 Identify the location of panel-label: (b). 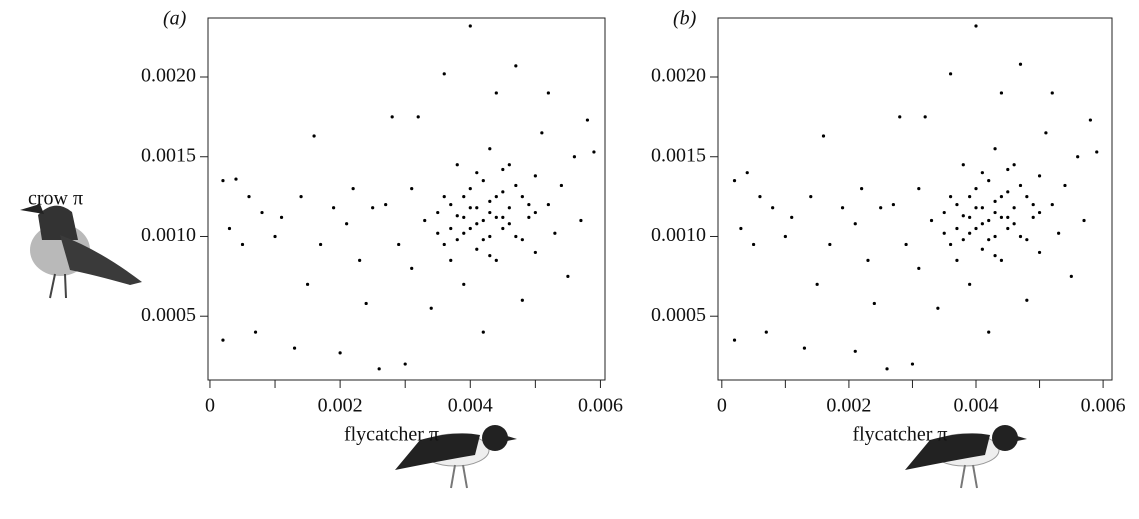
(685, 19).